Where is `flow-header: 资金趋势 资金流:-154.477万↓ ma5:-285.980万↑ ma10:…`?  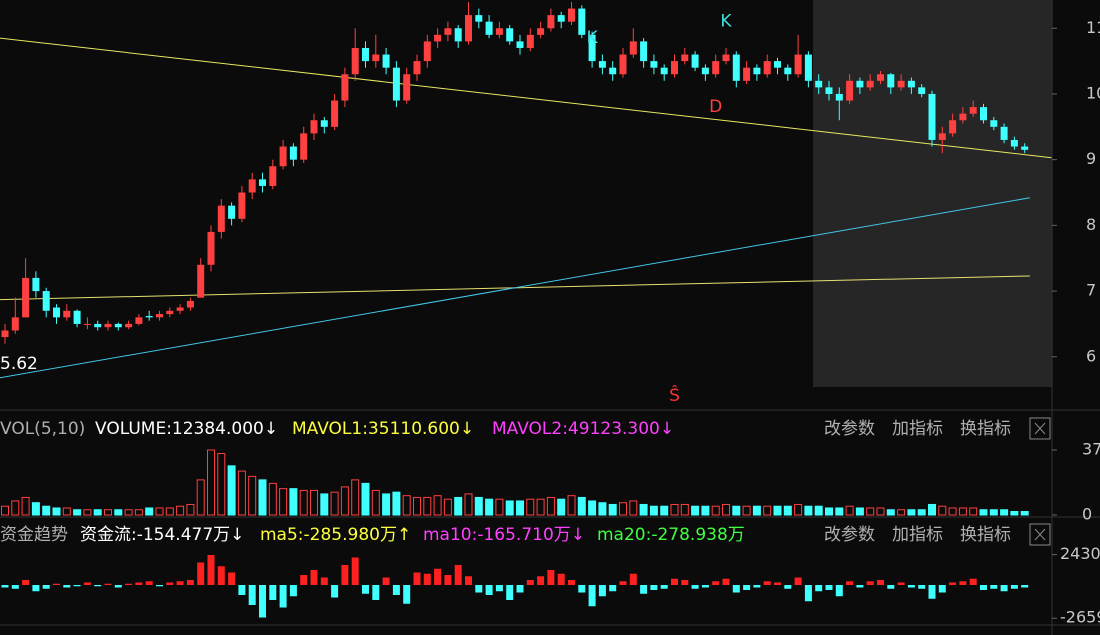
flow-header: 资金趋势 资金流:-154.477万↓ ma5:-285.980万↑ ma10:… is located at coordinates (525, 534).